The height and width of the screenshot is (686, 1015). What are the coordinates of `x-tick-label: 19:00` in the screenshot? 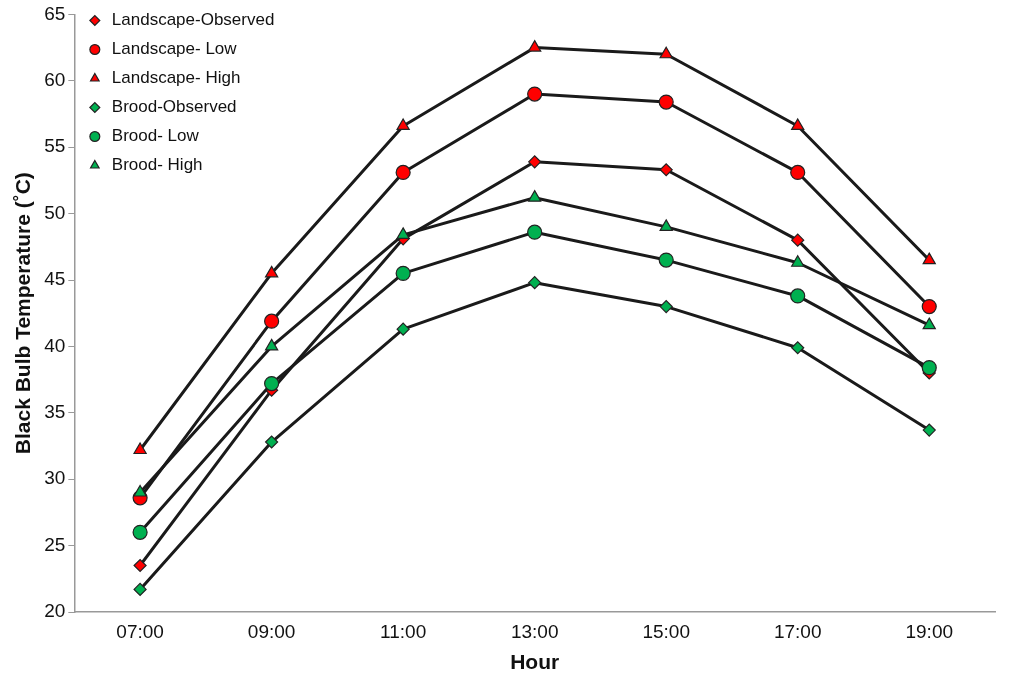 It's located at (929, 631).